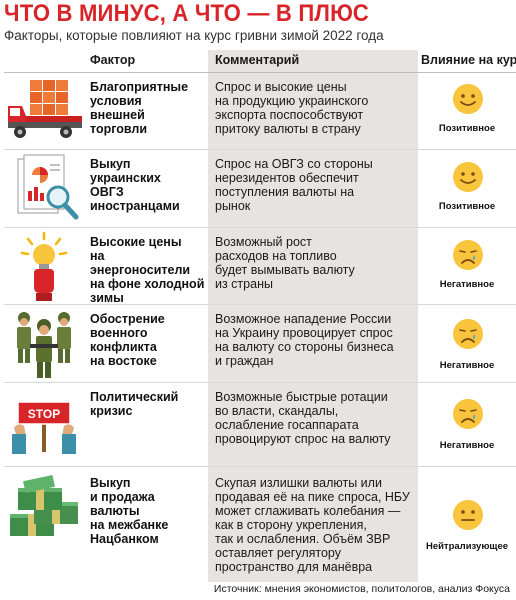 This screenshot has height=600, width=516. Describe the element at coordinates (45, 109) in the screenshot. I see `truck-with-cargo-icon` at that location.